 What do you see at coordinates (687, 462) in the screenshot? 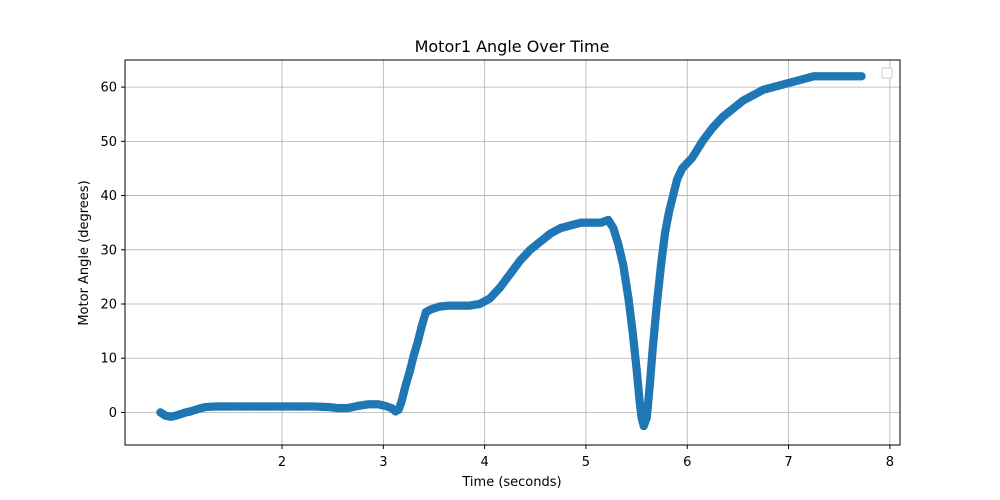
I see `x-tick-label: 6` at bounding box center [687, 462].